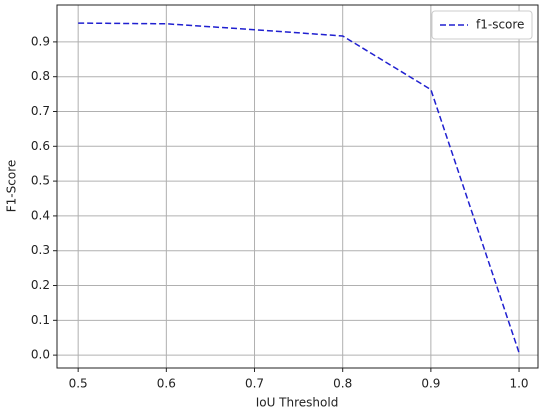 The width and height of the screenshot is (550, 413). Describe the element at coordinates (40, 285) in the screenshot. I see `y-tick-label: 0.2` at that location.